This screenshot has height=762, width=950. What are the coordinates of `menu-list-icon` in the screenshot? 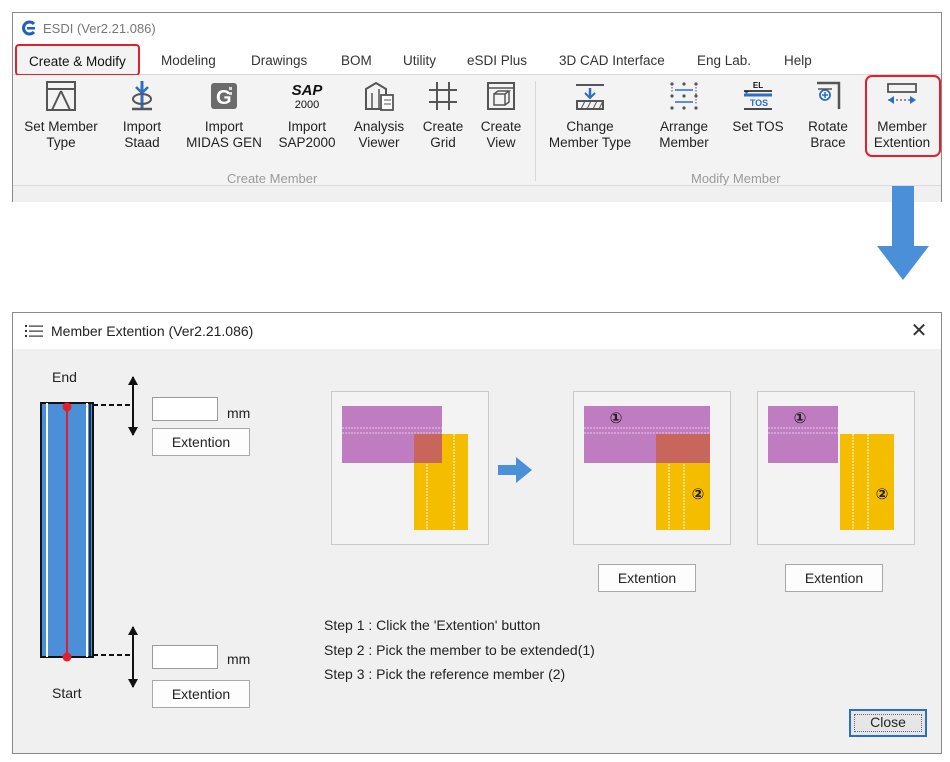 It's located at (34, 331).